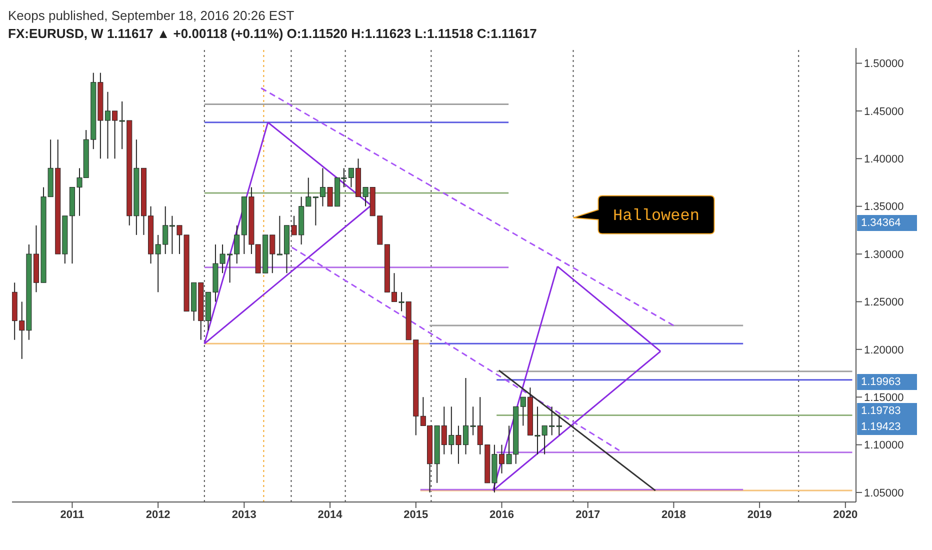 The width and height of the screenshot is (932, 550). What do you see at coordinates (273, 34) in the screenshot?
I see `chart-subtitle: FX:EURUSD, W 1.11617 ▲ +0.00118 (+0.11%) O:1.11520 H:1.11623 L:1.11518 C:1.11617` at bounding box center [273, 34].